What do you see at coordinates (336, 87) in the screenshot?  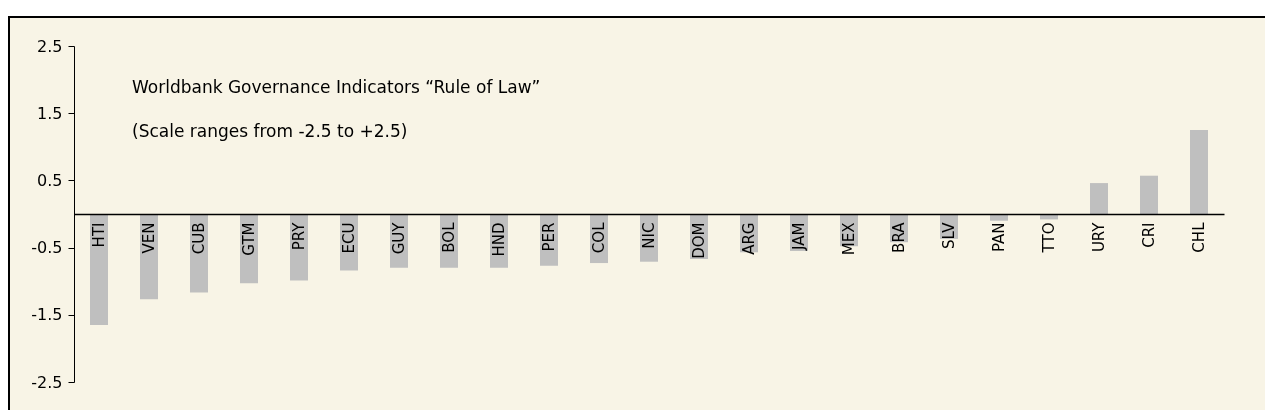 I see `annotation: Worldbank Governance Indicators “Rule of Law”` at bounding box center [336, 87].